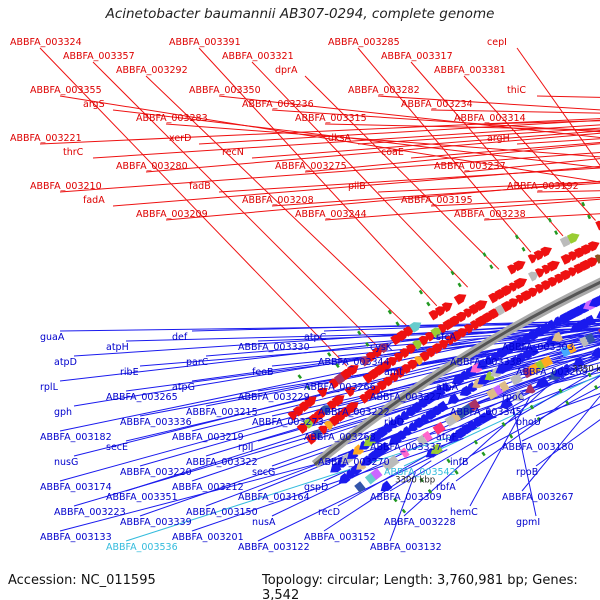 This screenshot has height=600, width=600. What do you see at coordinates (233, 152) in the screenshot?
I see `forward-gene-label: recN` at bounding box center [233, 152].